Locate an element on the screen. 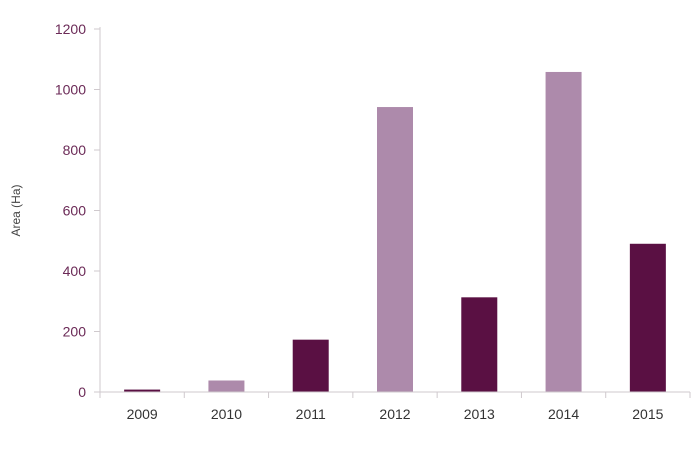 This screenshot has width=700, height=461. x-tick-label: 2014 is located at coordinates (563, 414).